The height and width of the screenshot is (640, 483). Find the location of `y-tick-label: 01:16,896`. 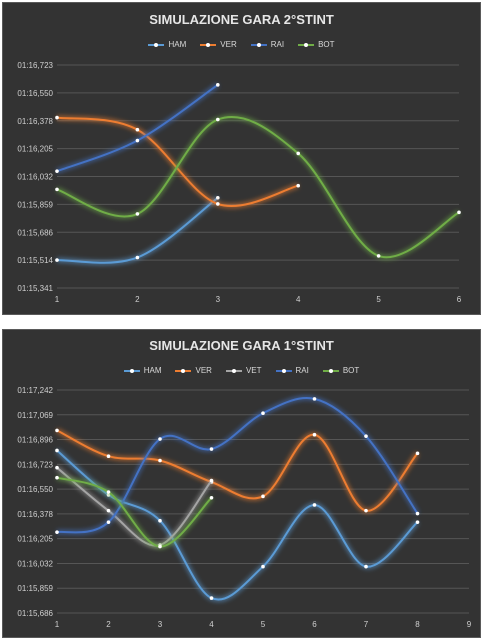

y-tick-label: 01:16,896 is located at coordinates (35, 440).